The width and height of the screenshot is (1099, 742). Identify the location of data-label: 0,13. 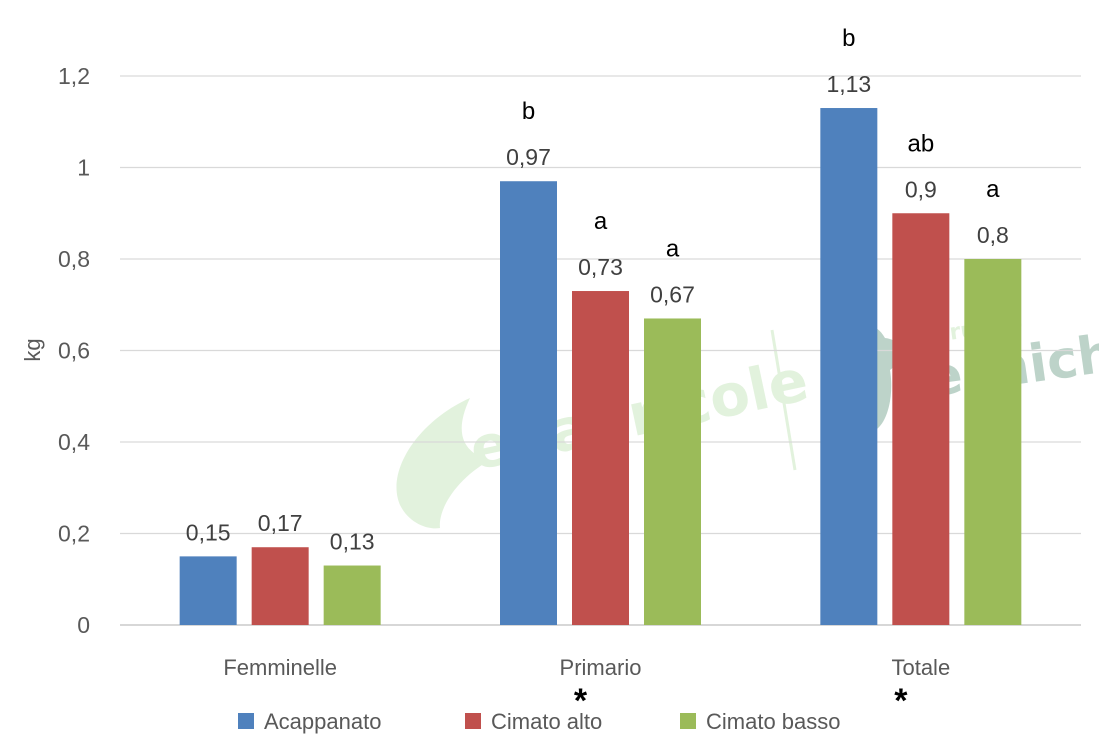
(352, 542).